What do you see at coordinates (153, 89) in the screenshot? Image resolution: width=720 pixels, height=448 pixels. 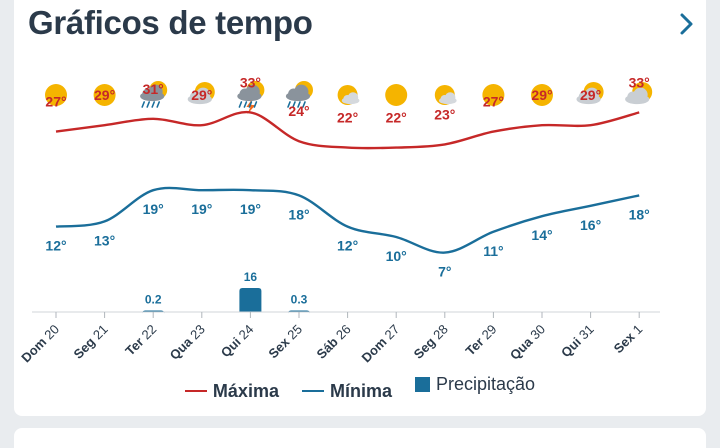 I see `max-temp-label: 31°` at bounding box center [153, 89].